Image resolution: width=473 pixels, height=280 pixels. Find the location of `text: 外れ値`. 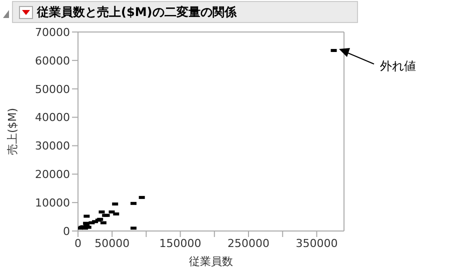

text: 外れ値 is located at coordinates (398, 66).